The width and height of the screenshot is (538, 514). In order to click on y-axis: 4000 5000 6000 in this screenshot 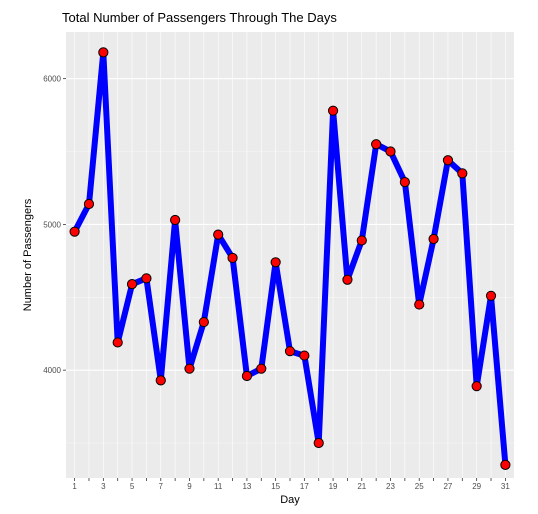, I will do `click(54, 225)`.